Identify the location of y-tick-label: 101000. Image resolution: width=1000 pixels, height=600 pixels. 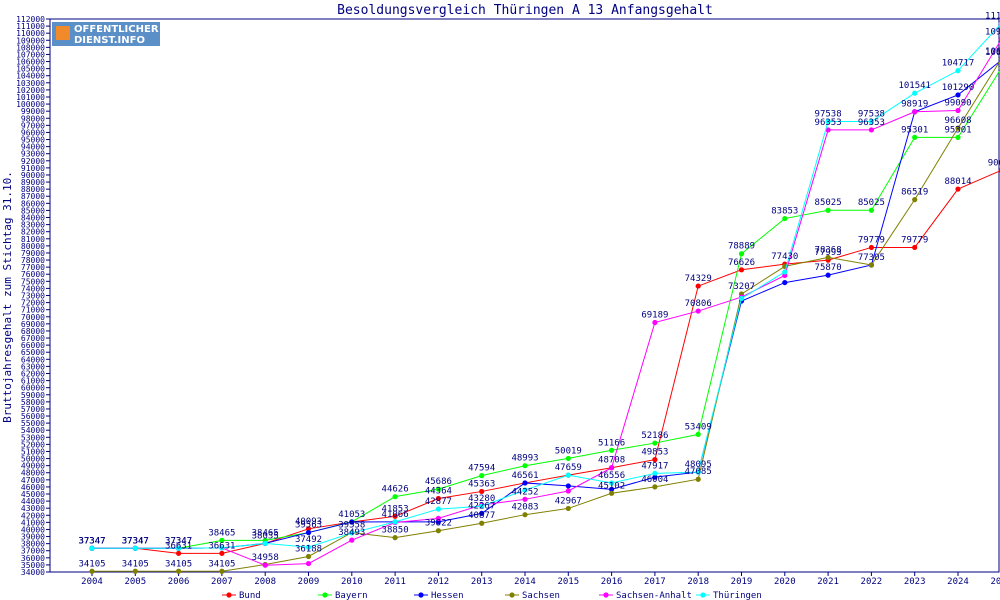
(30, 97).